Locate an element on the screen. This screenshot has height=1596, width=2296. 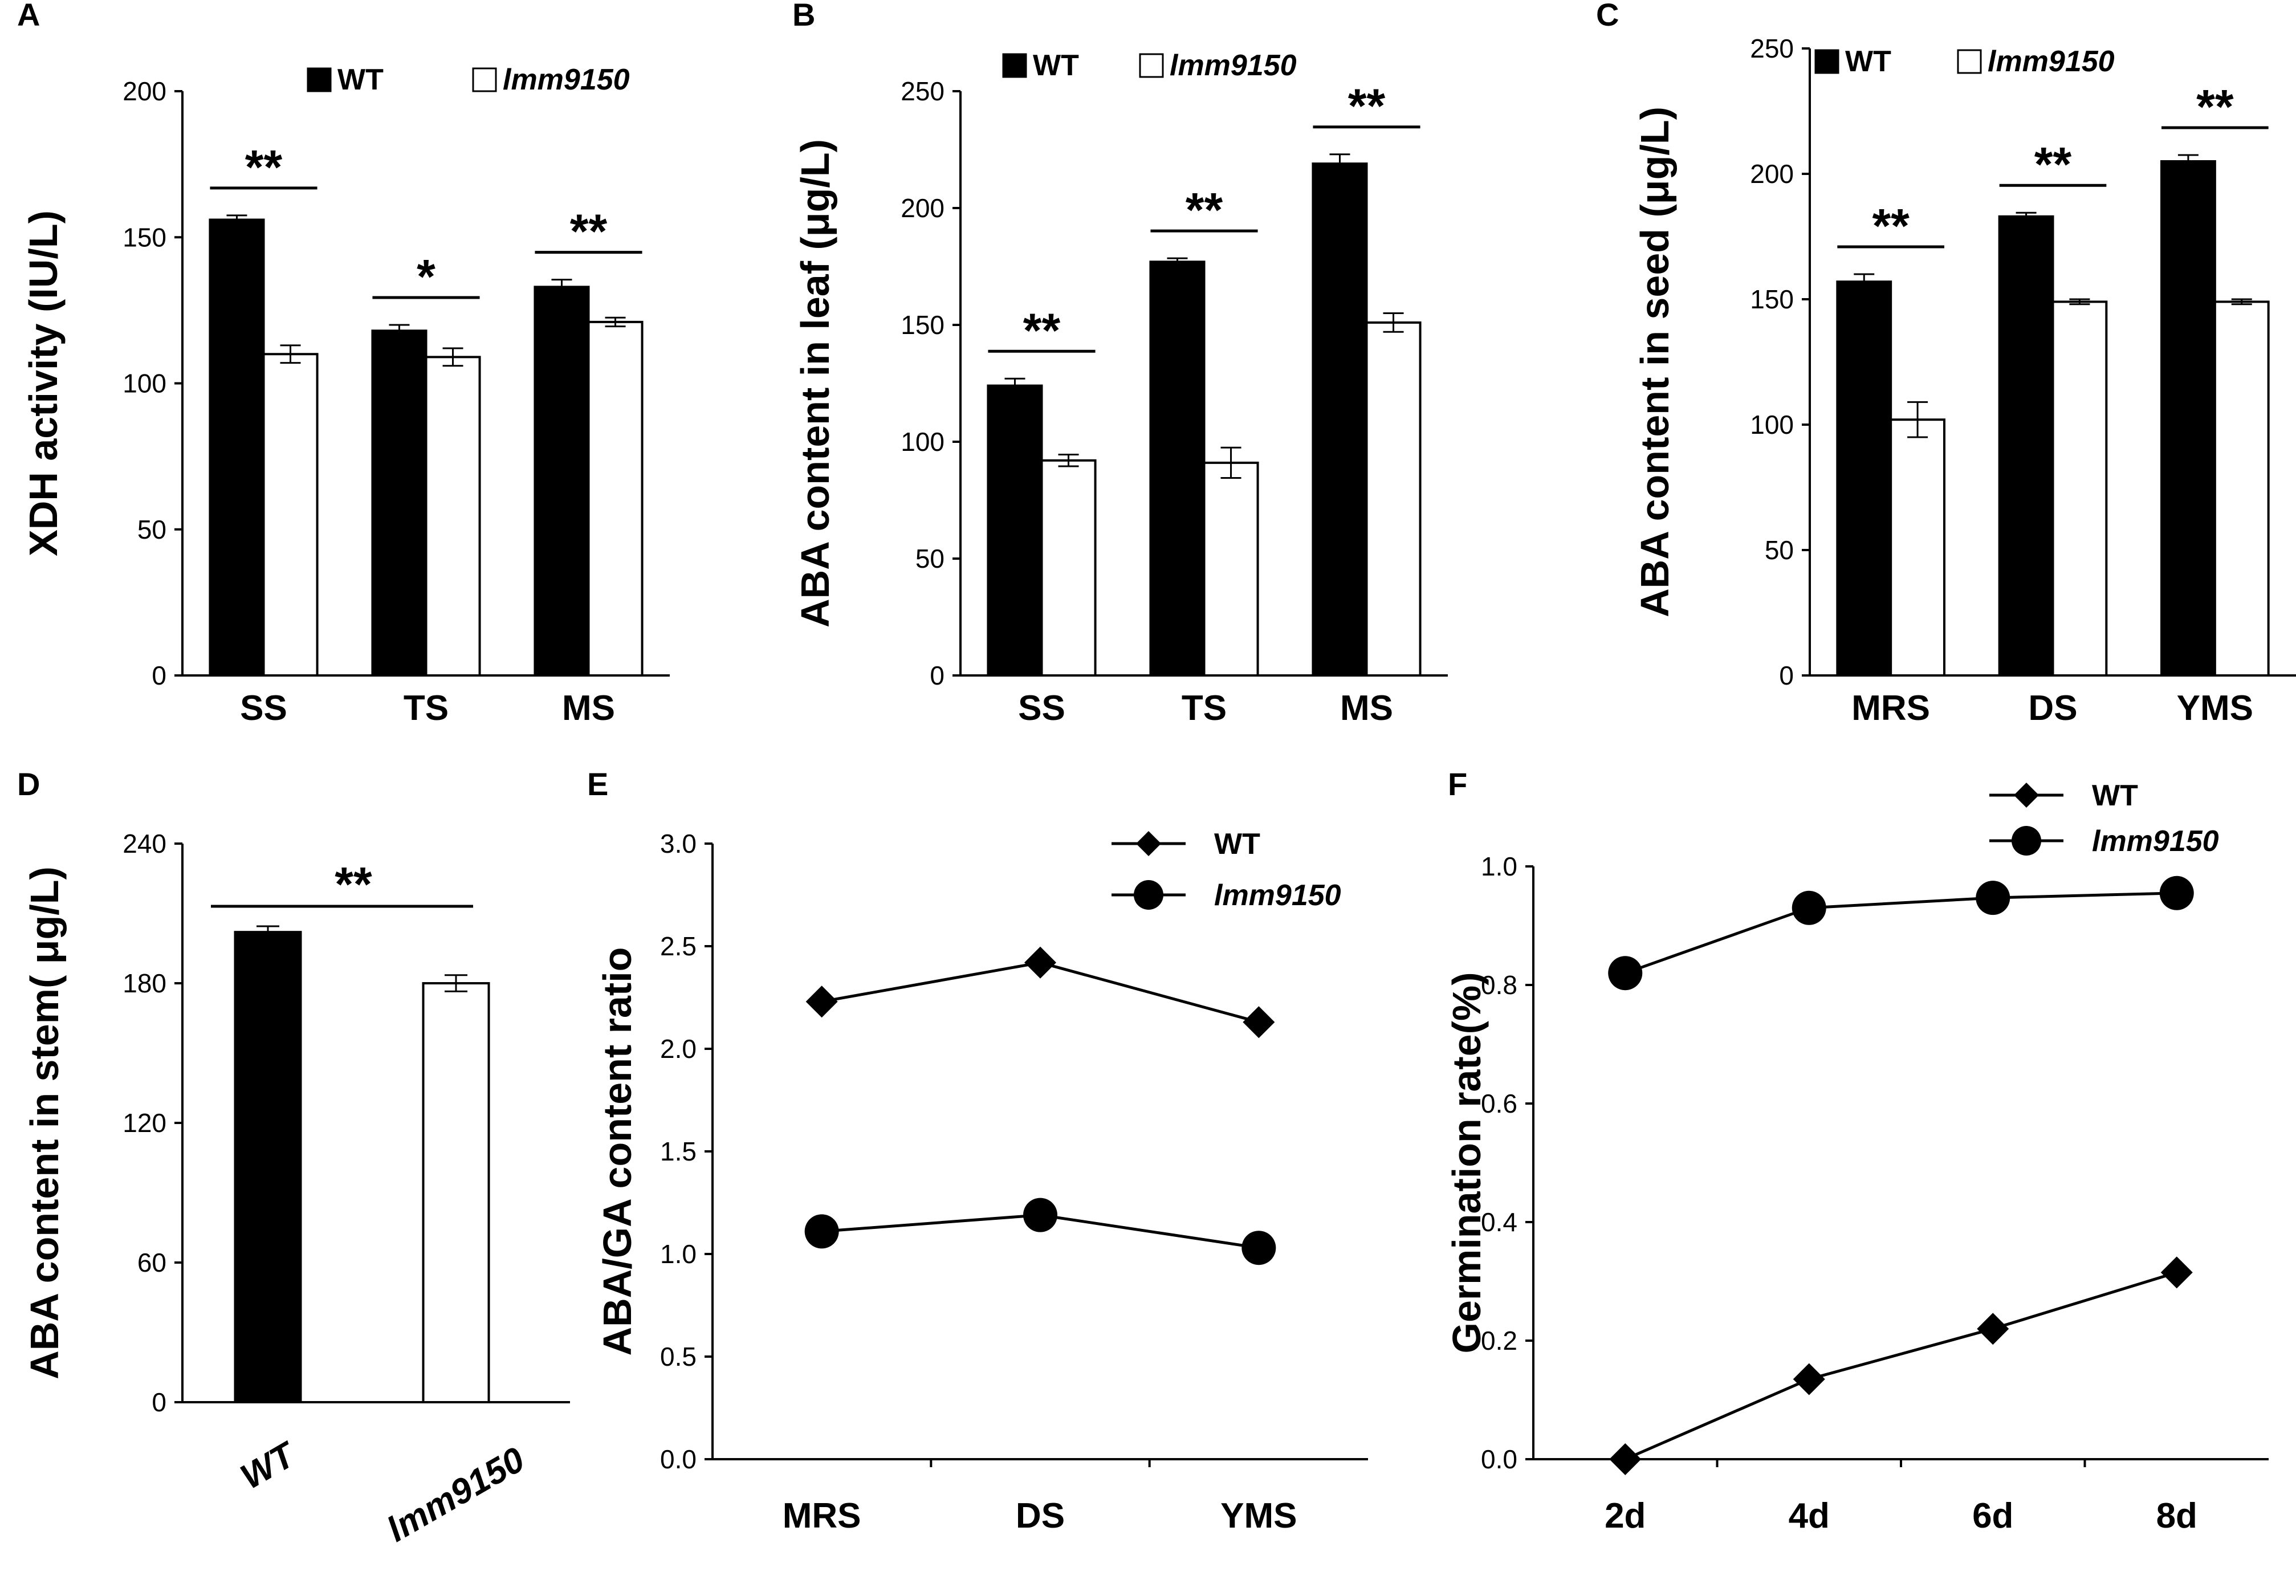
y-tick-label: 120 is located at coordinates (144, 1123).